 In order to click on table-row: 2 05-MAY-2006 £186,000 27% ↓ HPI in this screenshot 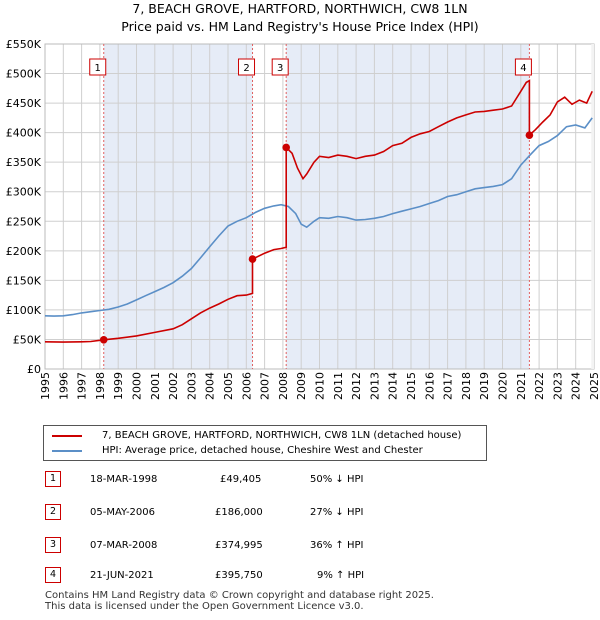, I will do `click(225, 514)`.